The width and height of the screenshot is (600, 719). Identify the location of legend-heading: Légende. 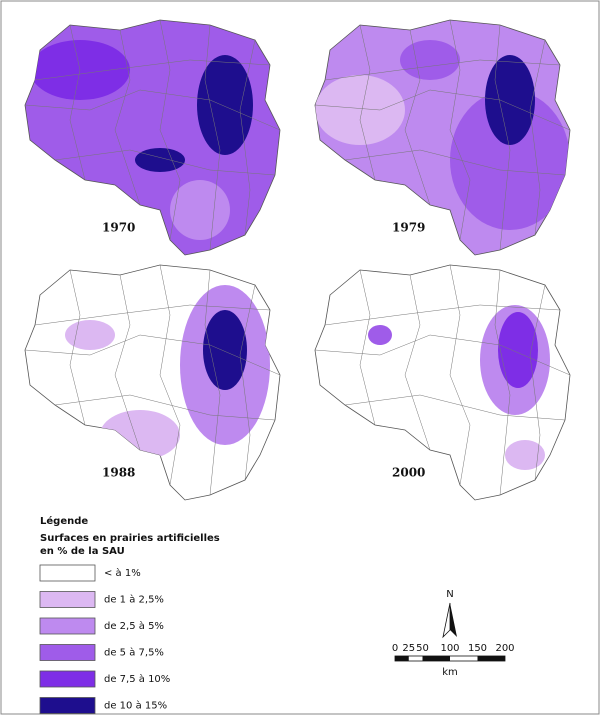
(64, 521).